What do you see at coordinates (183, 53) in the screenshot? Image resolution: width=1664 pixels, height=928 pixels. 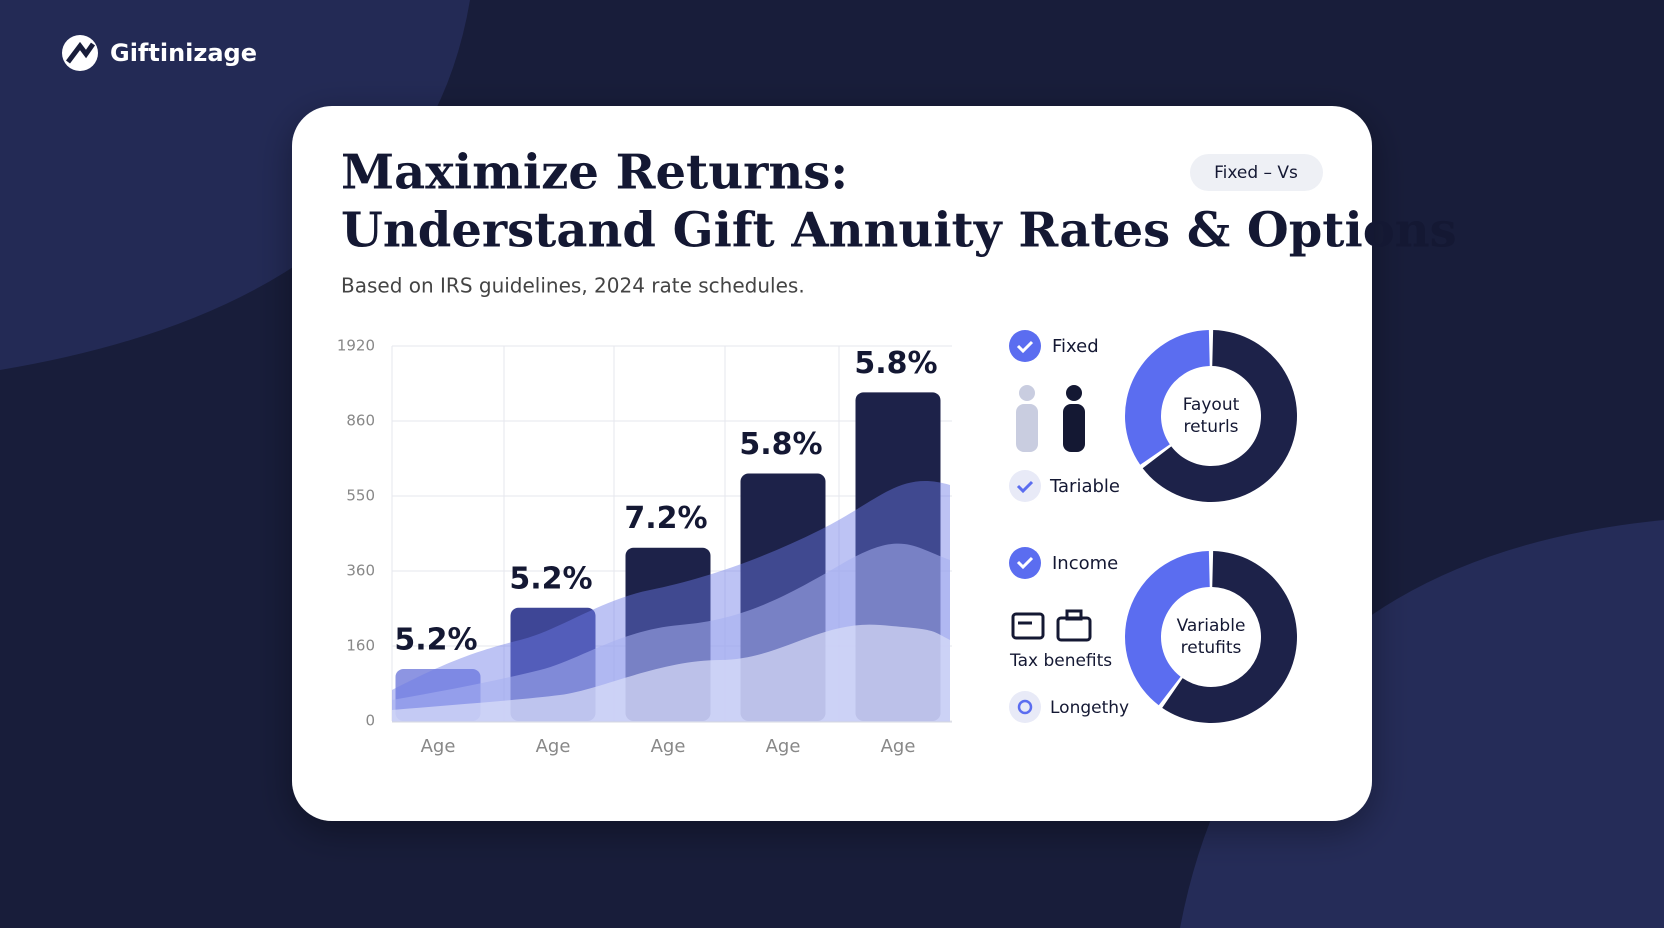 I see `brand-name: Giftinizage` at bounding box center [183, 53].